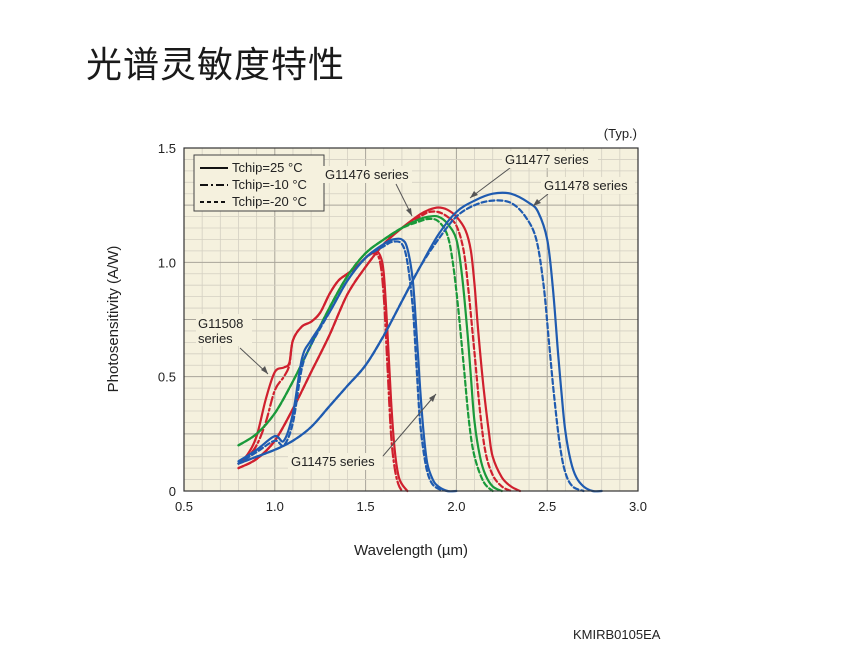 This screenshot has height=664, width=841. What do you see at coordinates (269, 201) in the screenshot?
I see `legend-label-minus20c: Tchip=-20 °C` at bounding box center [269, 201].